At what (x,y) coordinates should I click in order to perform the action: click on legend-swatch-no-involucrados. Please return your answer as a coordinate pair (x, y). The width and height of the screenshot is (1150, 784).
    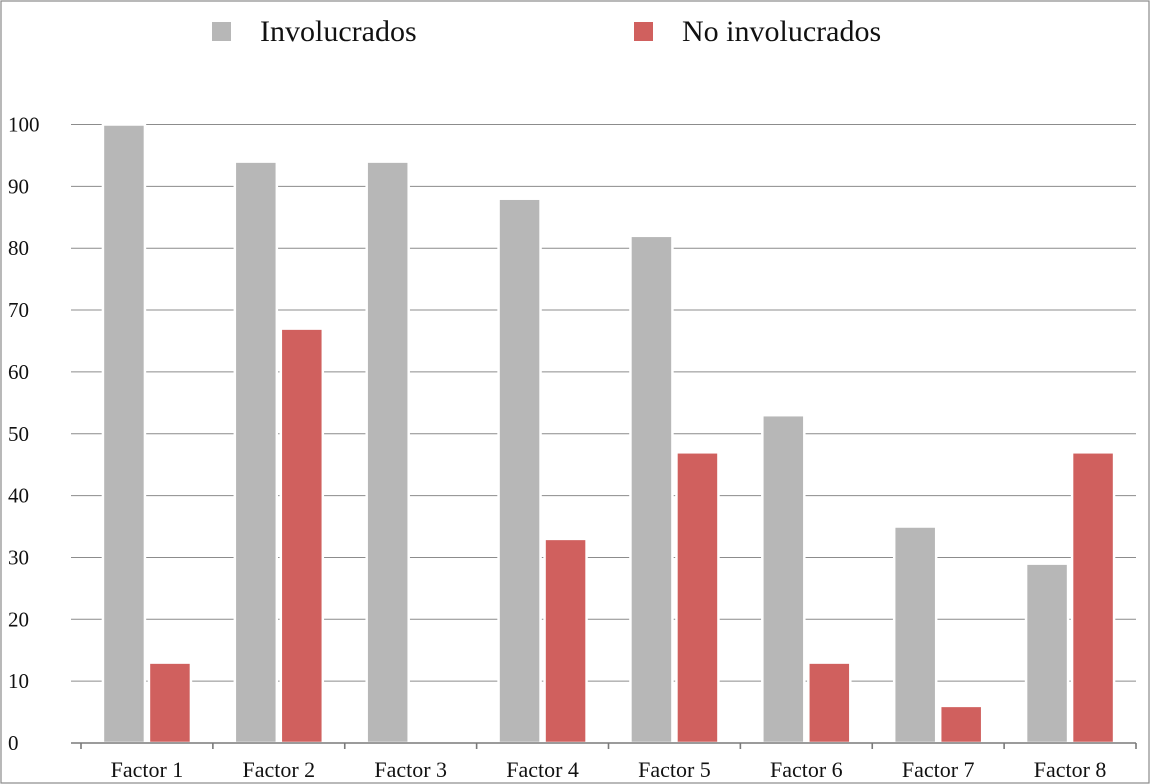
    Looking at the image, I should click on (643, 31).